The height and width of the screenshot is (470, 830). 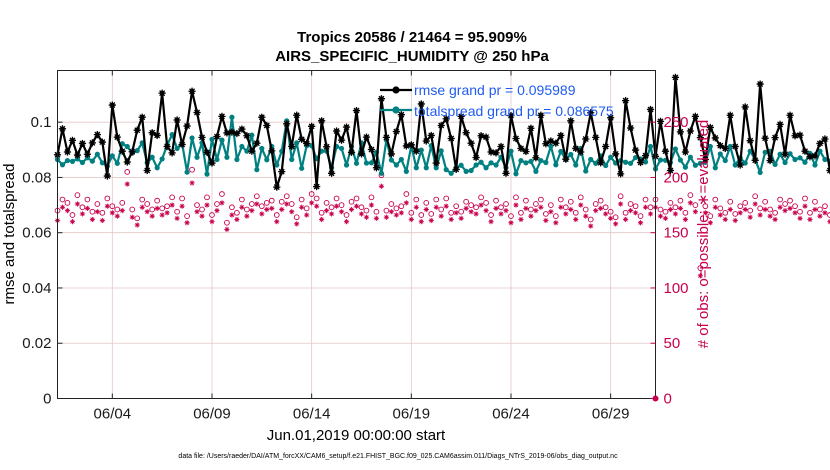 I want to click on y-left-tick-label: 0.08, so click(x=36, y=177).